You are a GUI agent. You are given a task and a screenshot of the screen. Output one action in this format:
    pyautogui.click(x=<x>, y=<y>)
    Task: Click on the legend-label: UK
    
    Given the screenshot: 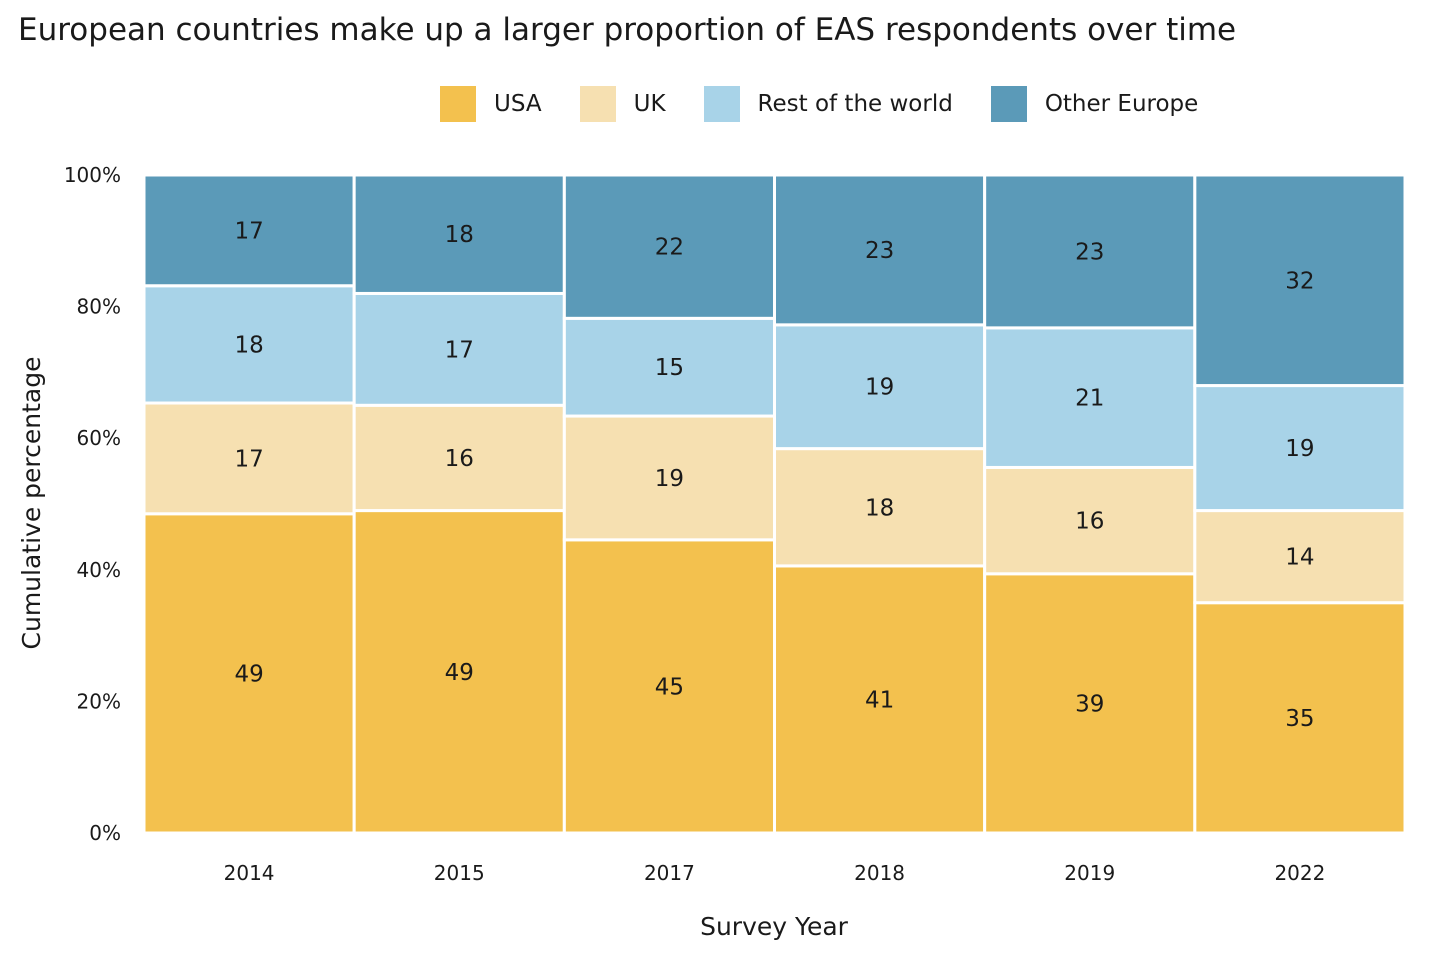 What is the action you would take?
    pyautogui.click(x=649, y=104)
    